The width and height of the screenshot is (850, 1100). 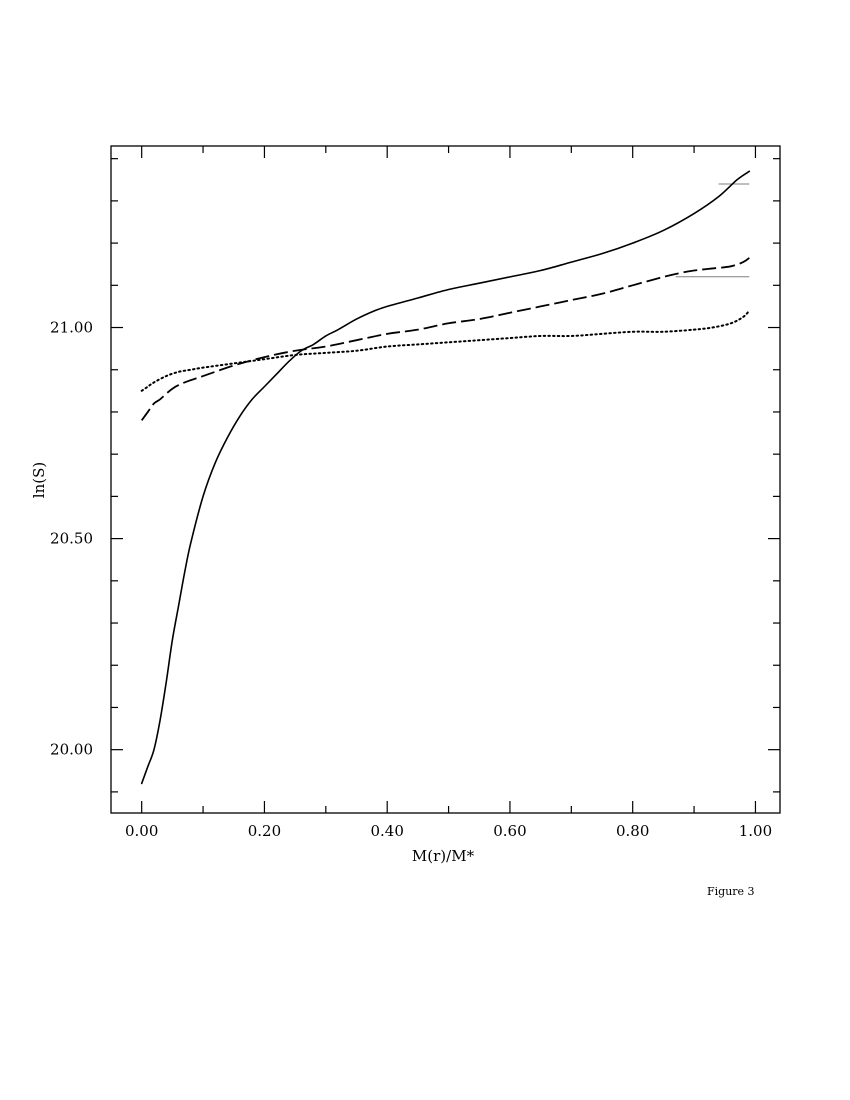 I want to click on series-line-dotted, so click(x=445, y=350).